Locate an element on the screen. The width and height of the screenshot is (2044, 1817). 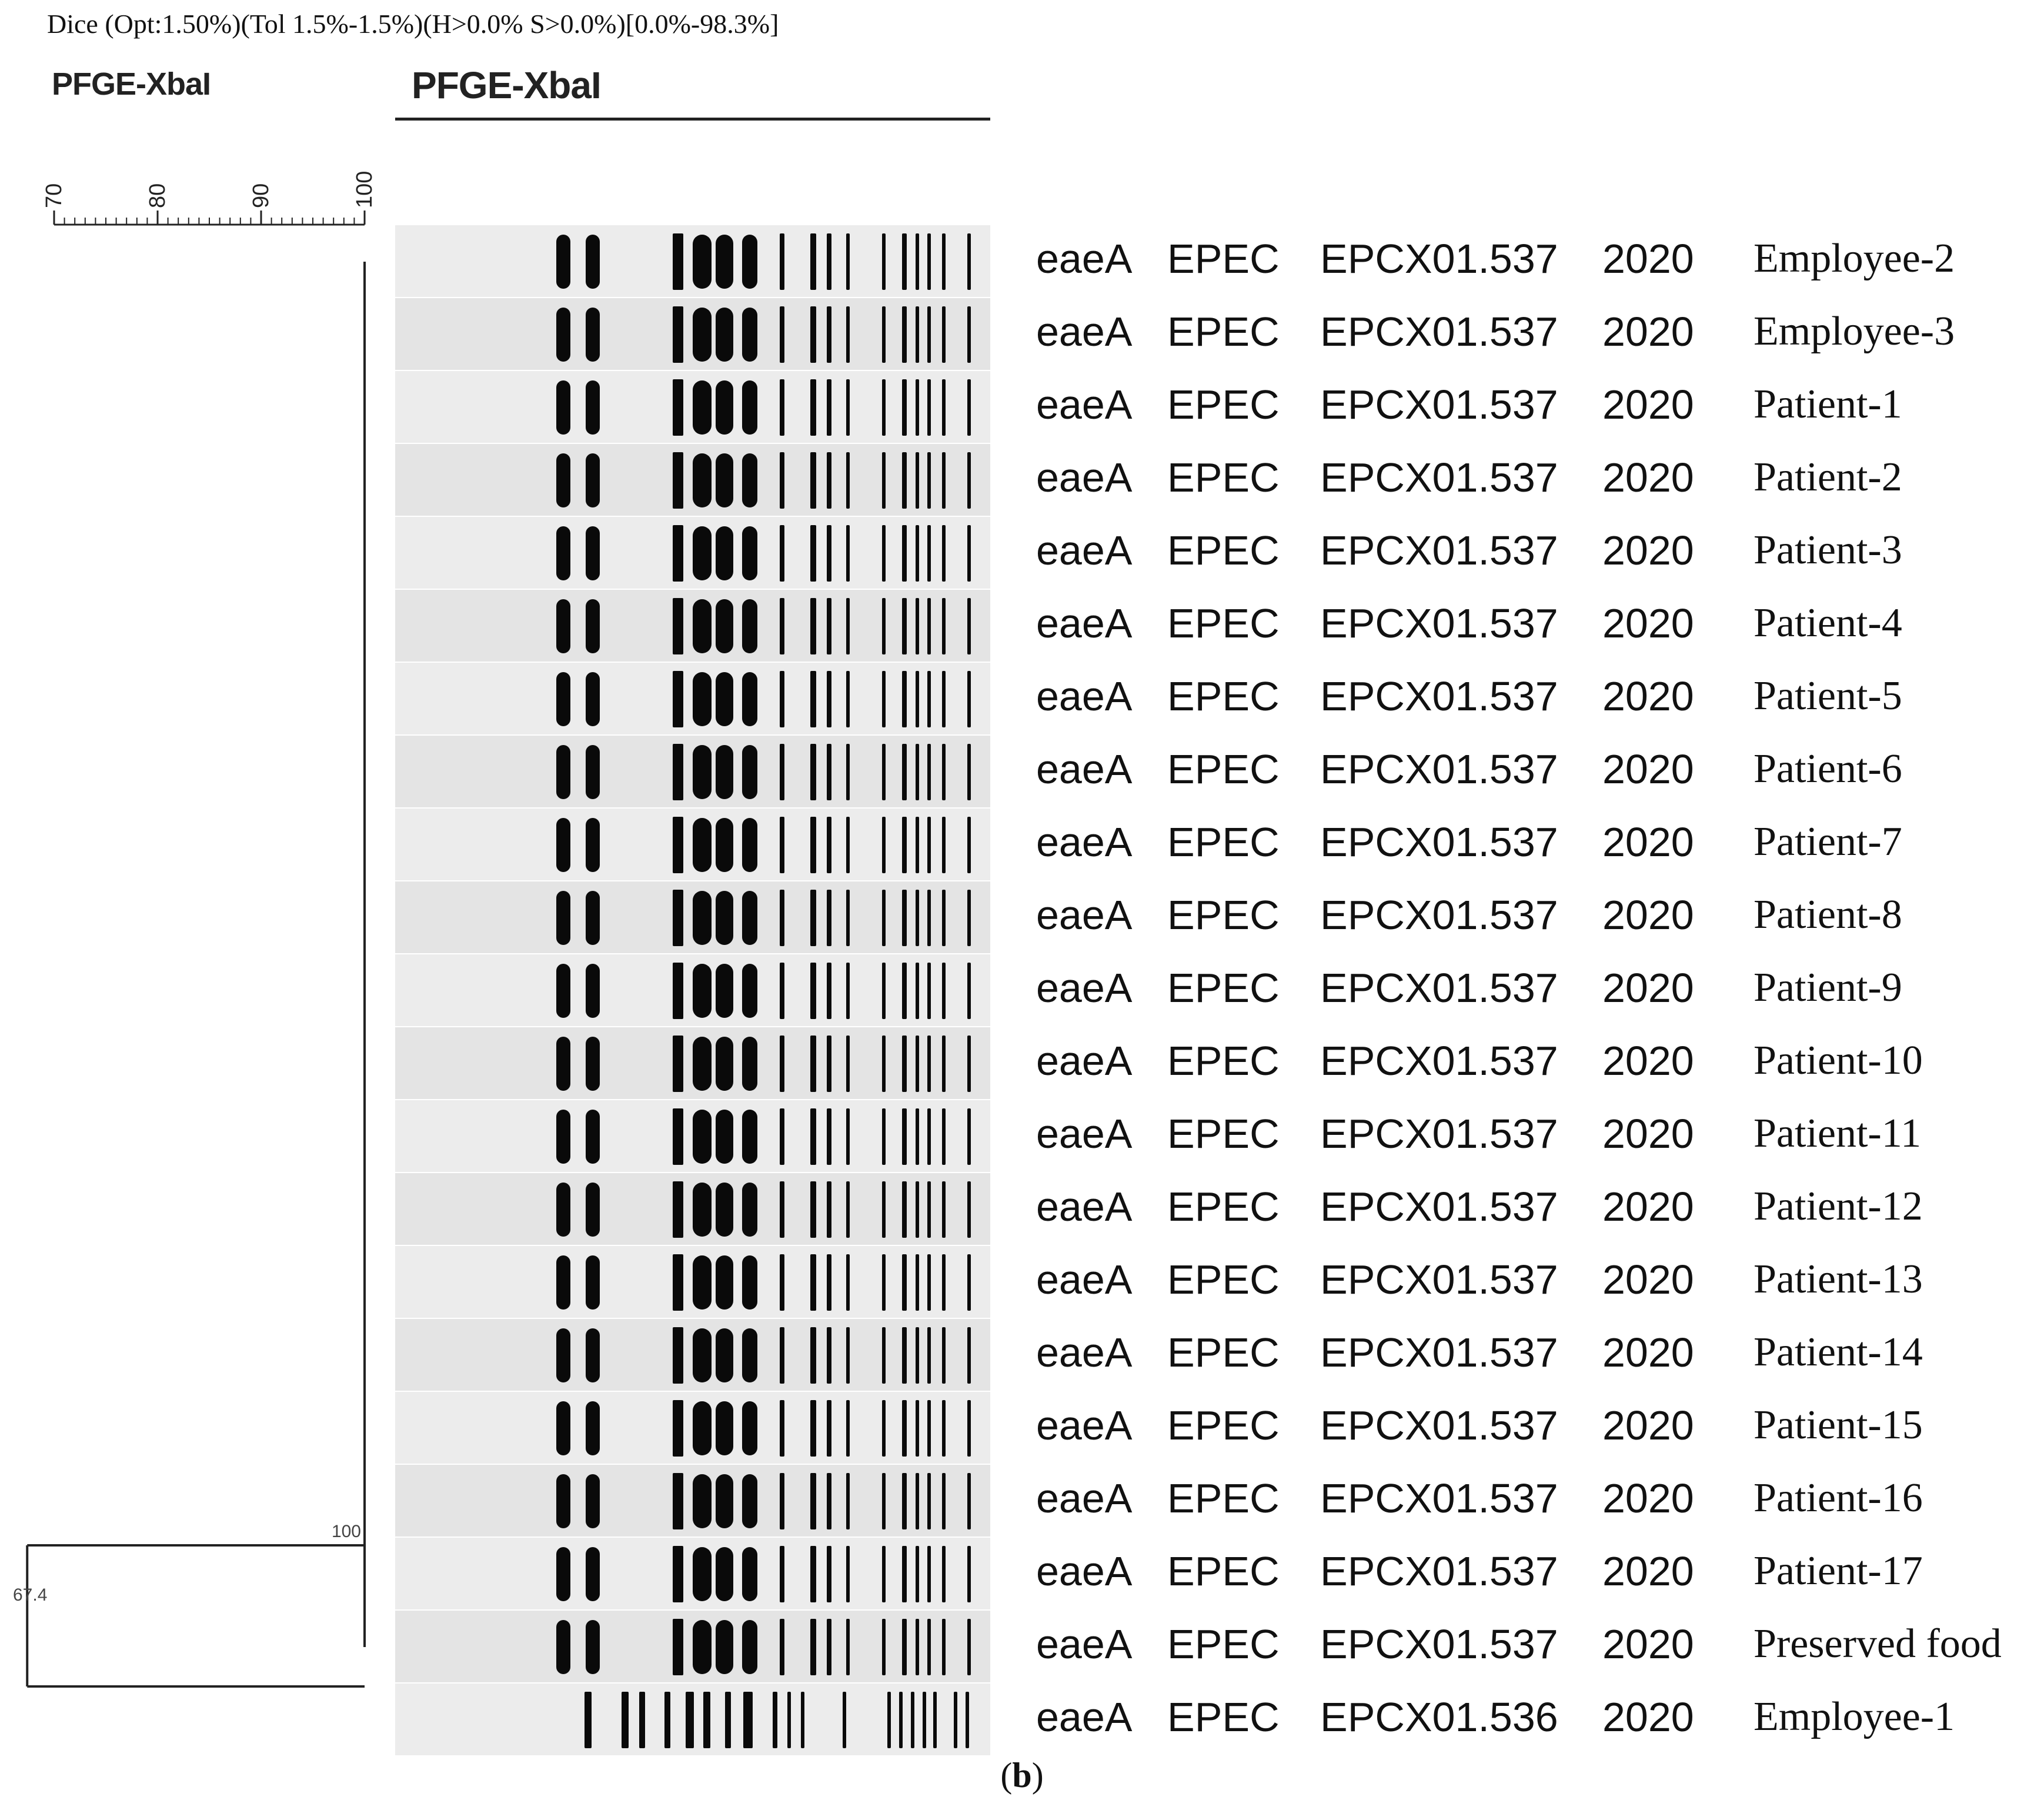
source-cell: Patient-12 is located at coordinates (1839, 1206).